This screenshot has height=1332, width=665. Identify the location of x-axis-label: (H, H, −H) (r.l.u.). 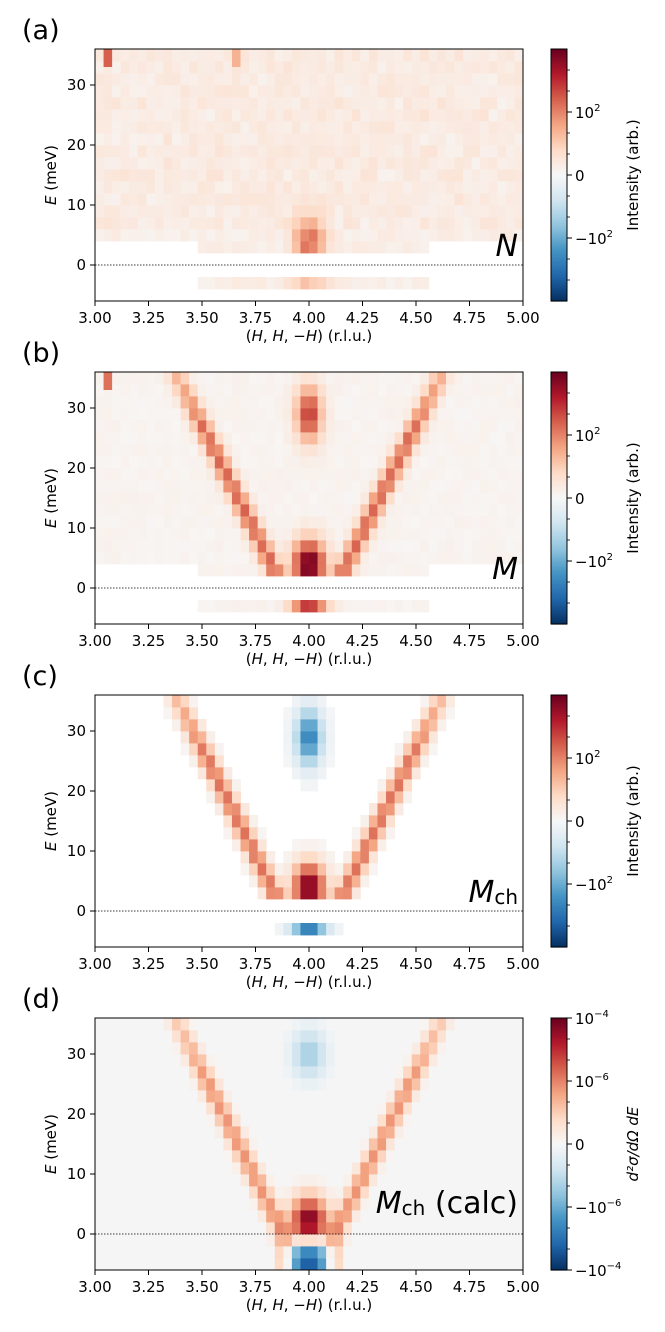
(309, 1305).